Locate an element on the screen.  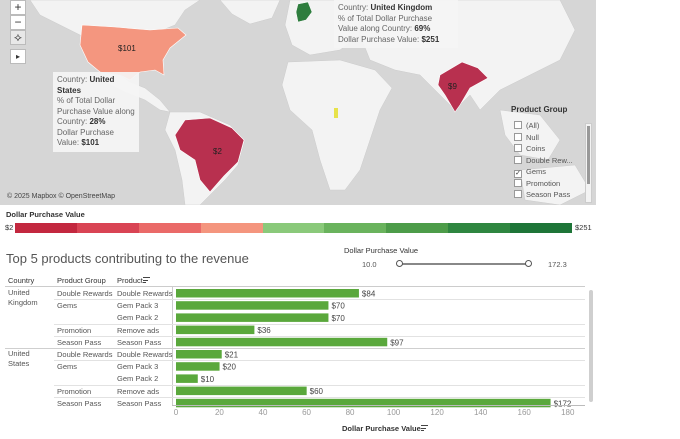
pan-tool-button: ⟡ is located at coordinates (18, 37).